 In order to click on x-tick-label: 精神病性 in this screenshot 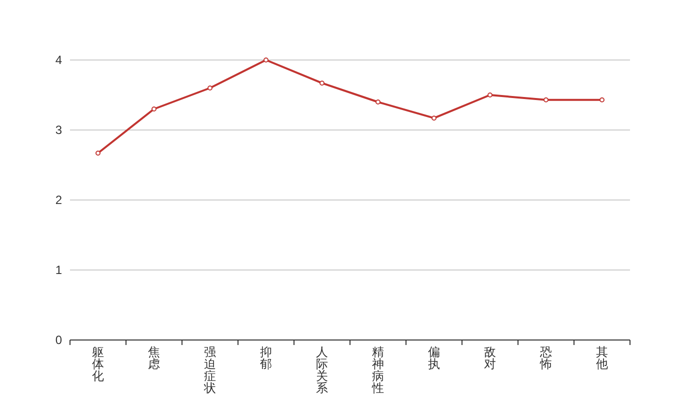, I will do `click(377, 370)`.